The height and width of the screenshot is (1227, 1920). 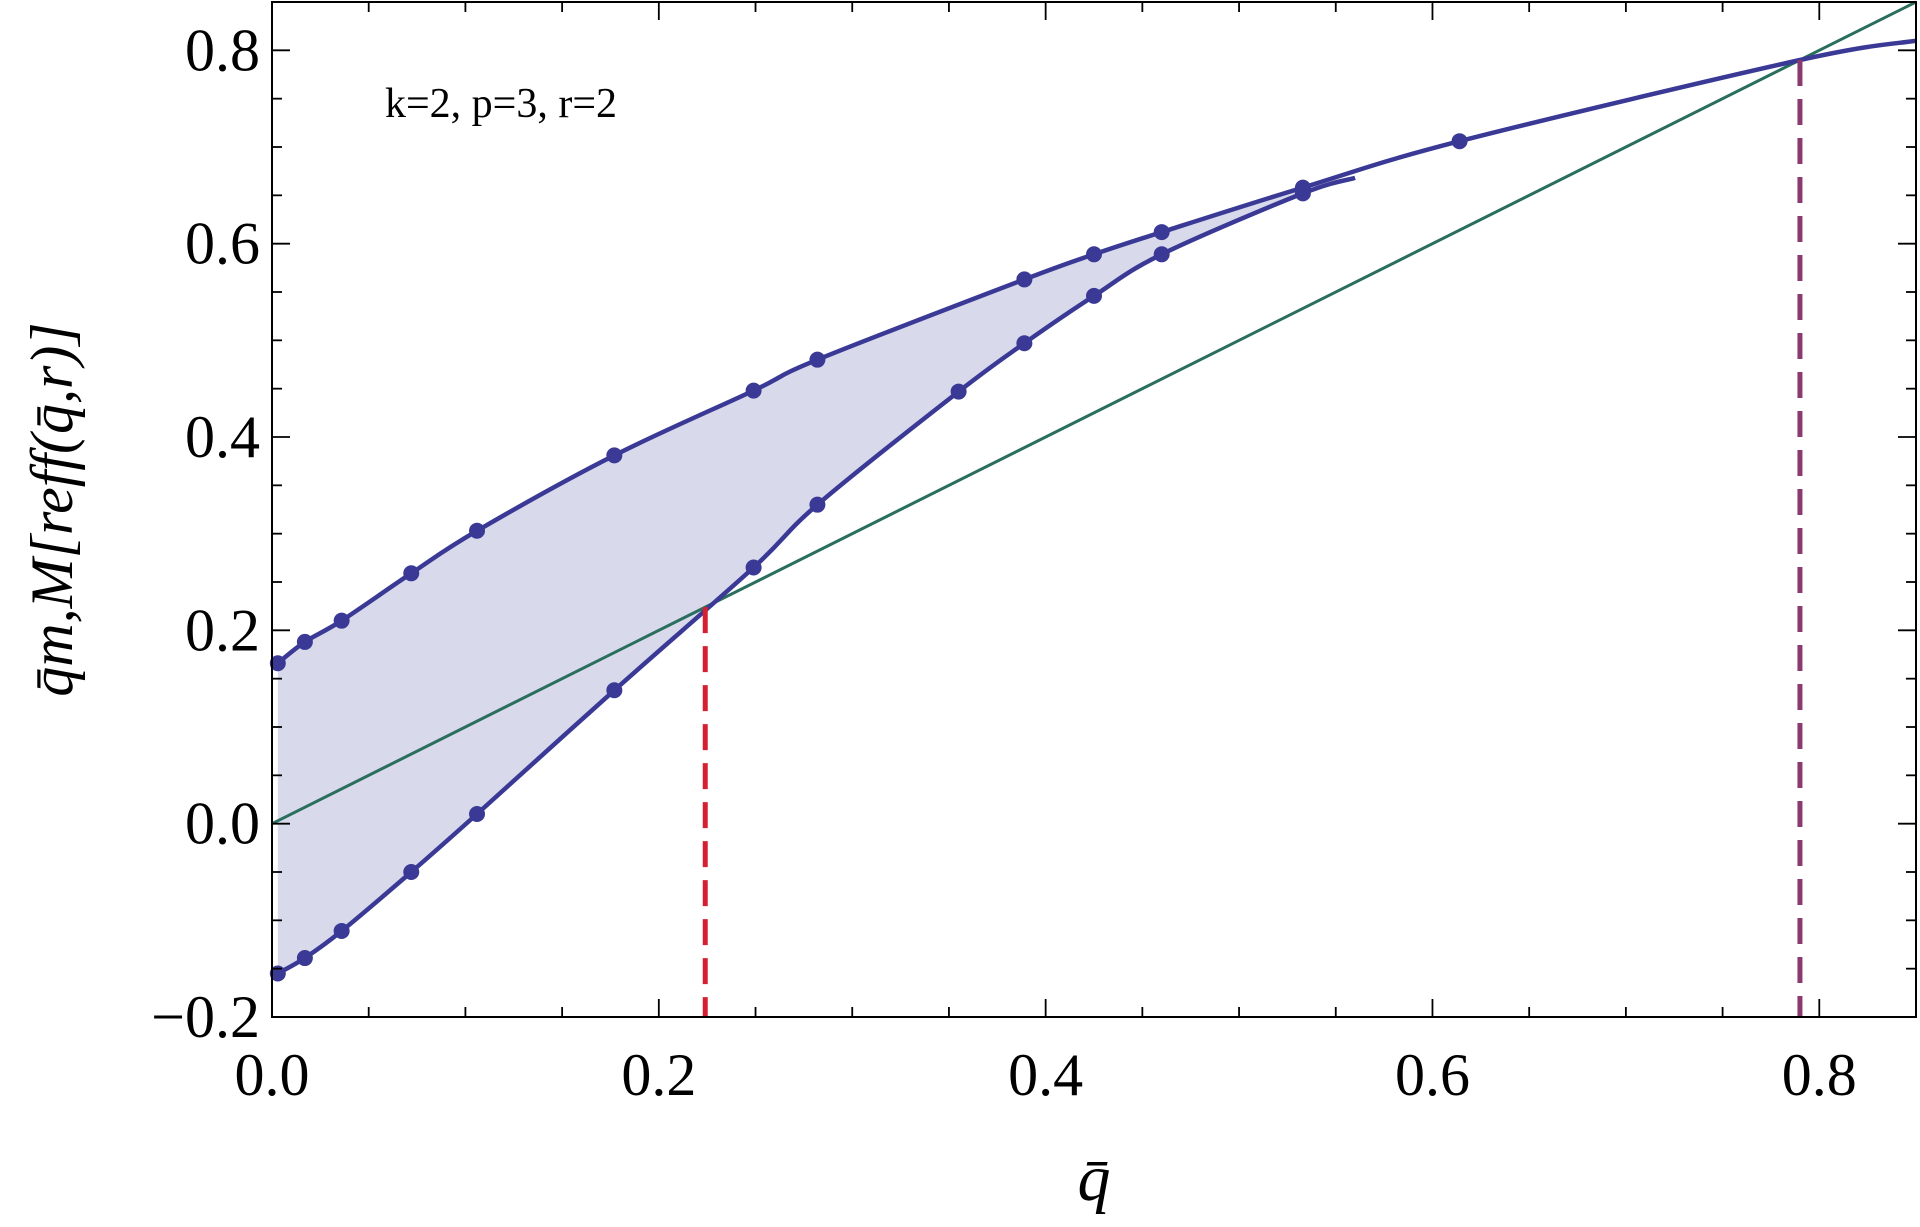 I want to click on x-tick-label: 0.8, so click(x=1819, y=1075).